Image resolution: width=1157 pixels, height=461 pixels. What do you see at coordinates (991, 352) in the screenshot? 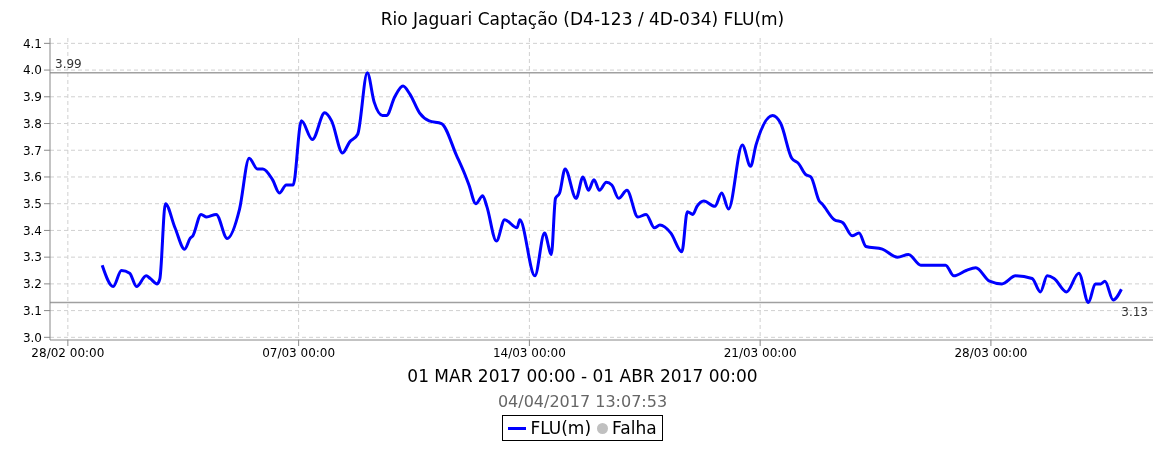
I see `x-tick-label: 28/03 00:00` at bounding box center [991, 352].